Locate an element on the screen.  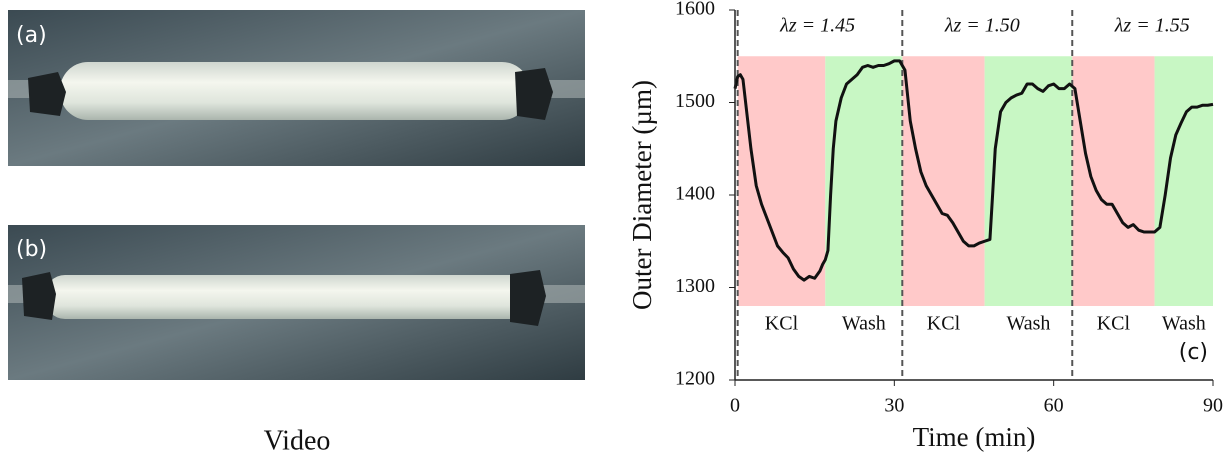
y-tick-label: 1500 is located at coordinates (695, 101).